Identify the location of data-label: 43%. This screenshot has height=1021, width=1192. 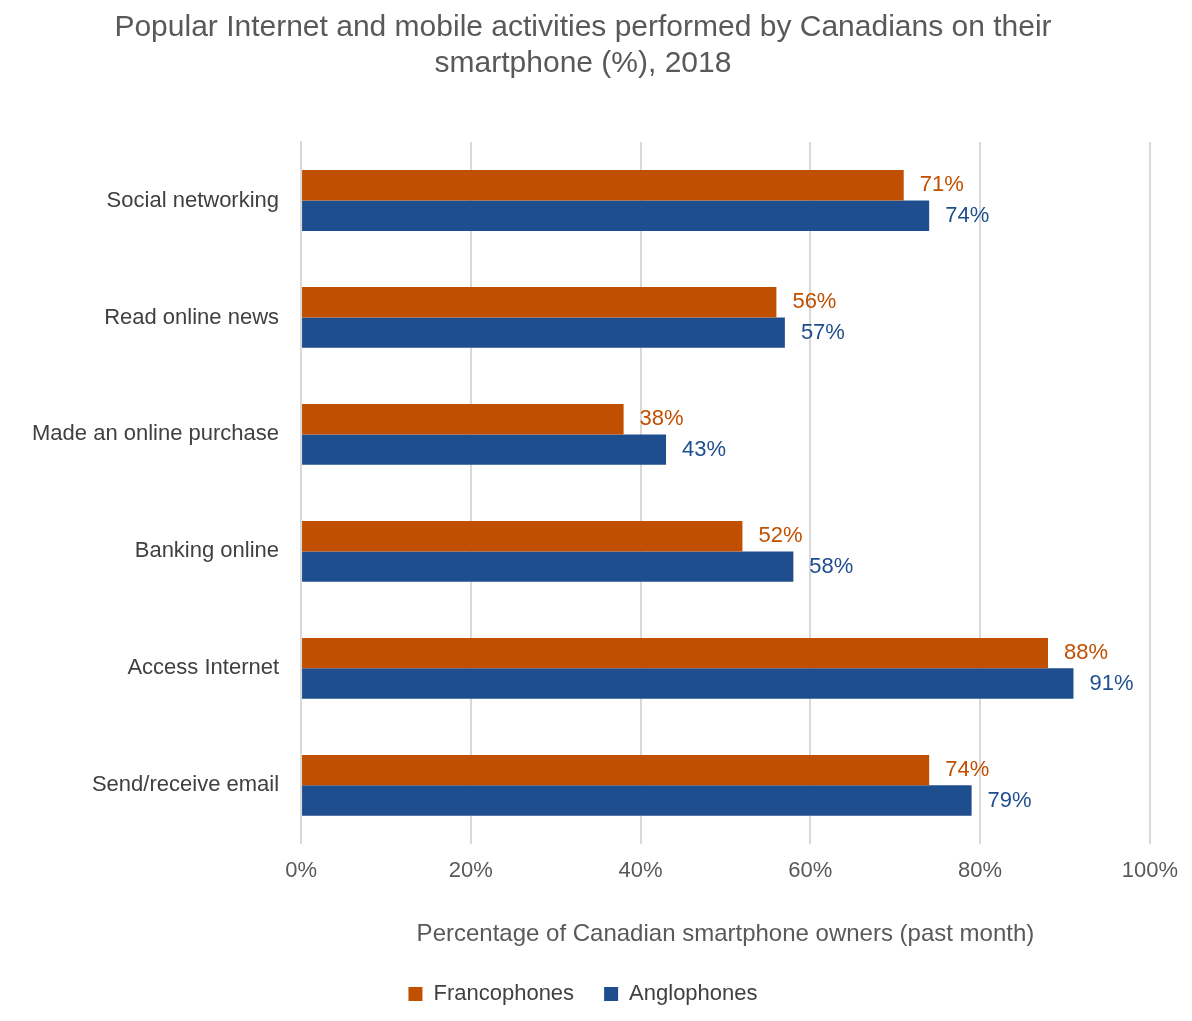
(704, 448).